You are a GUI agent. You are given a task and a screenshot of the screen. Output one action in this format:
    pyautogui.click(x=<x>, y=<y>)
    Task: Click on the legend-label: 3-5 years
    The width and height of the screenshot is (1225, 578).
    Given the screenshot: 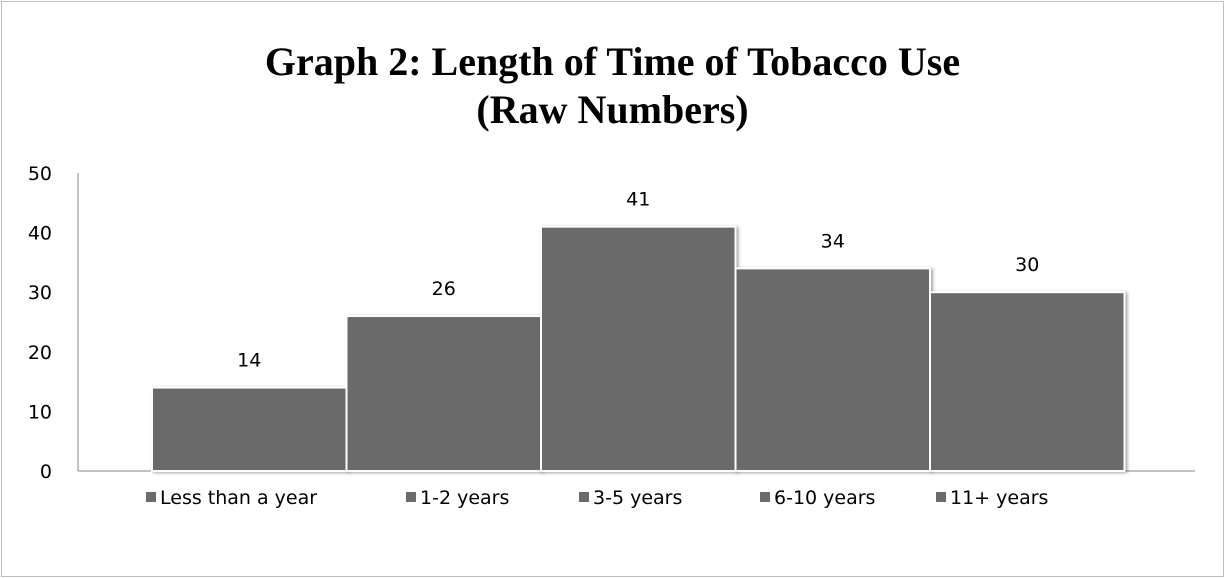 What is the action you would take?
    pyautogui.click(x=637, y=498)
    